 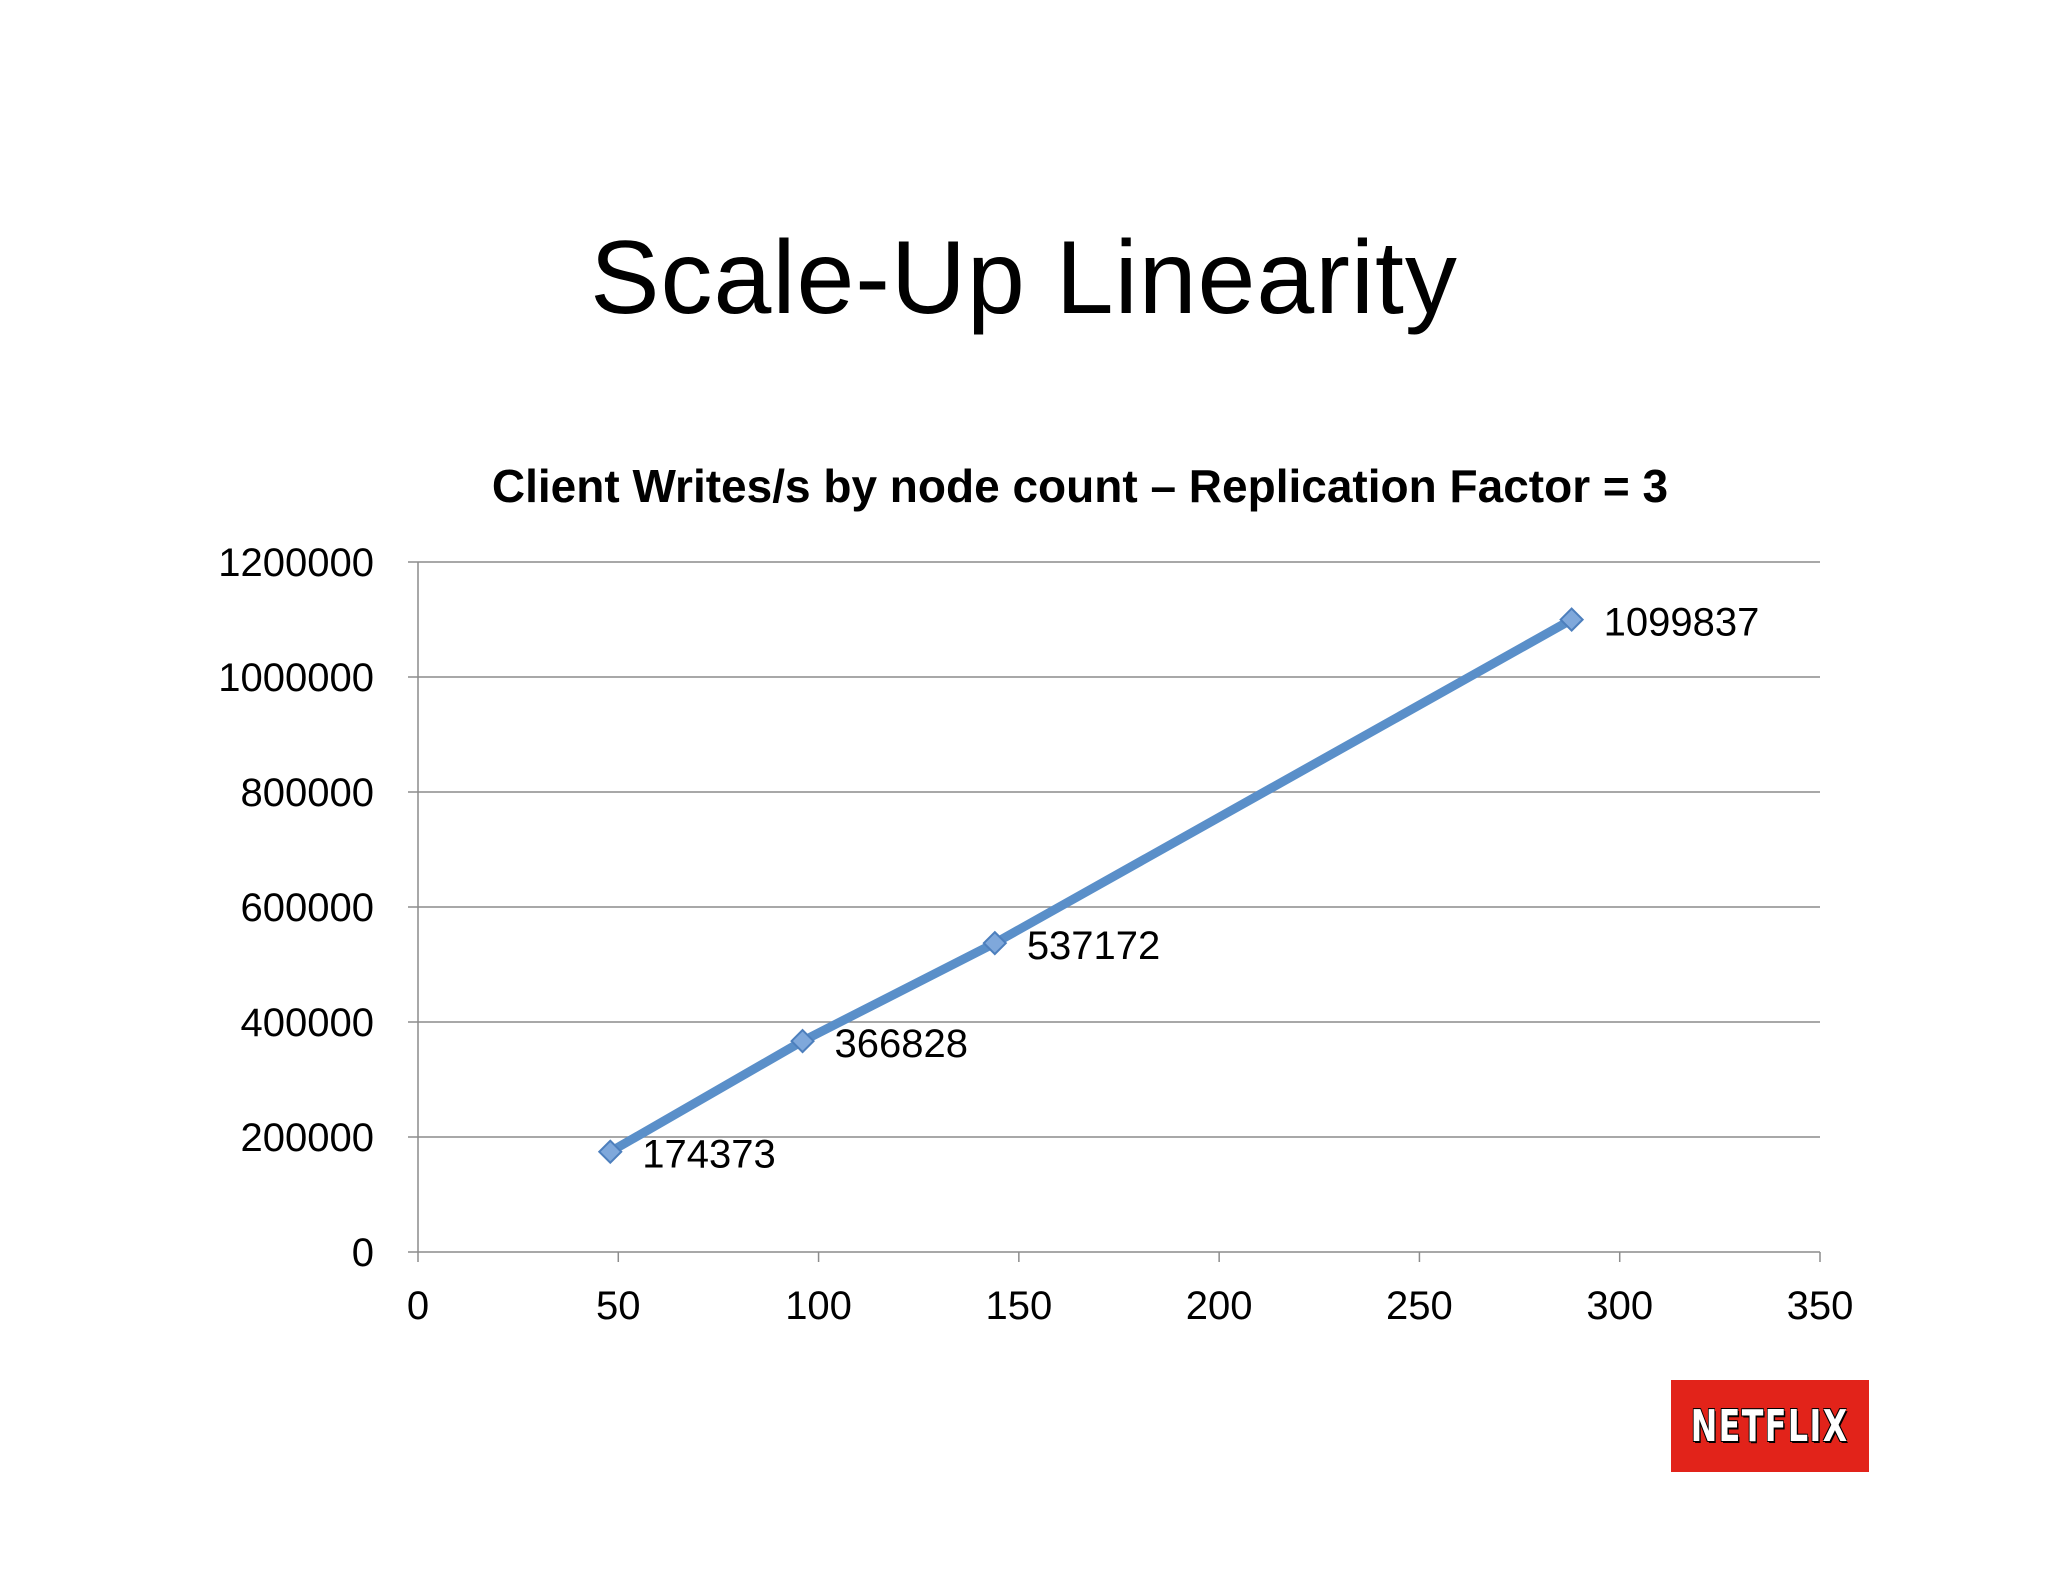 What do you see at coordinates (307, 908) in the screenshot?
I see `y-tick-label-3: 600000` at bounding box center [307, 908].